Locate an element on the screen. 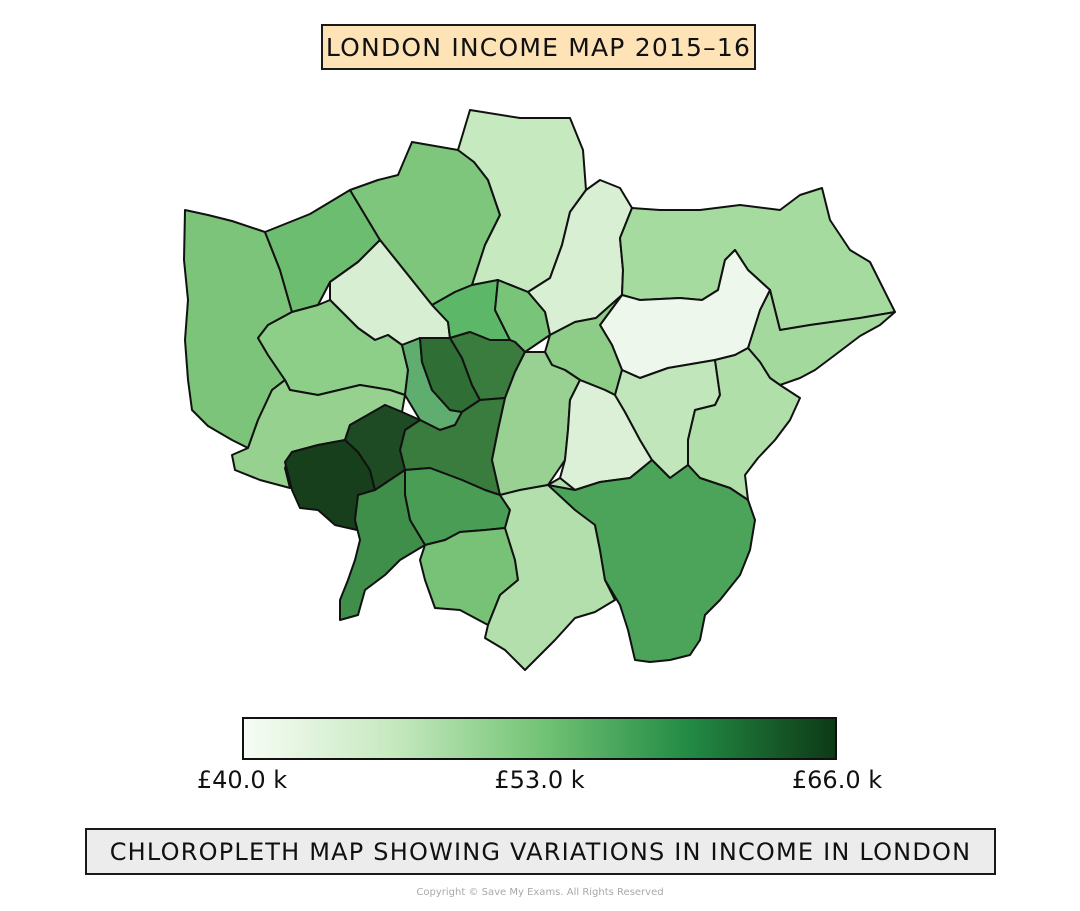 The width and height of the screenshot is (1080, 911). legend-tick-label: £53.0 k is located at coordinates (539, 780).